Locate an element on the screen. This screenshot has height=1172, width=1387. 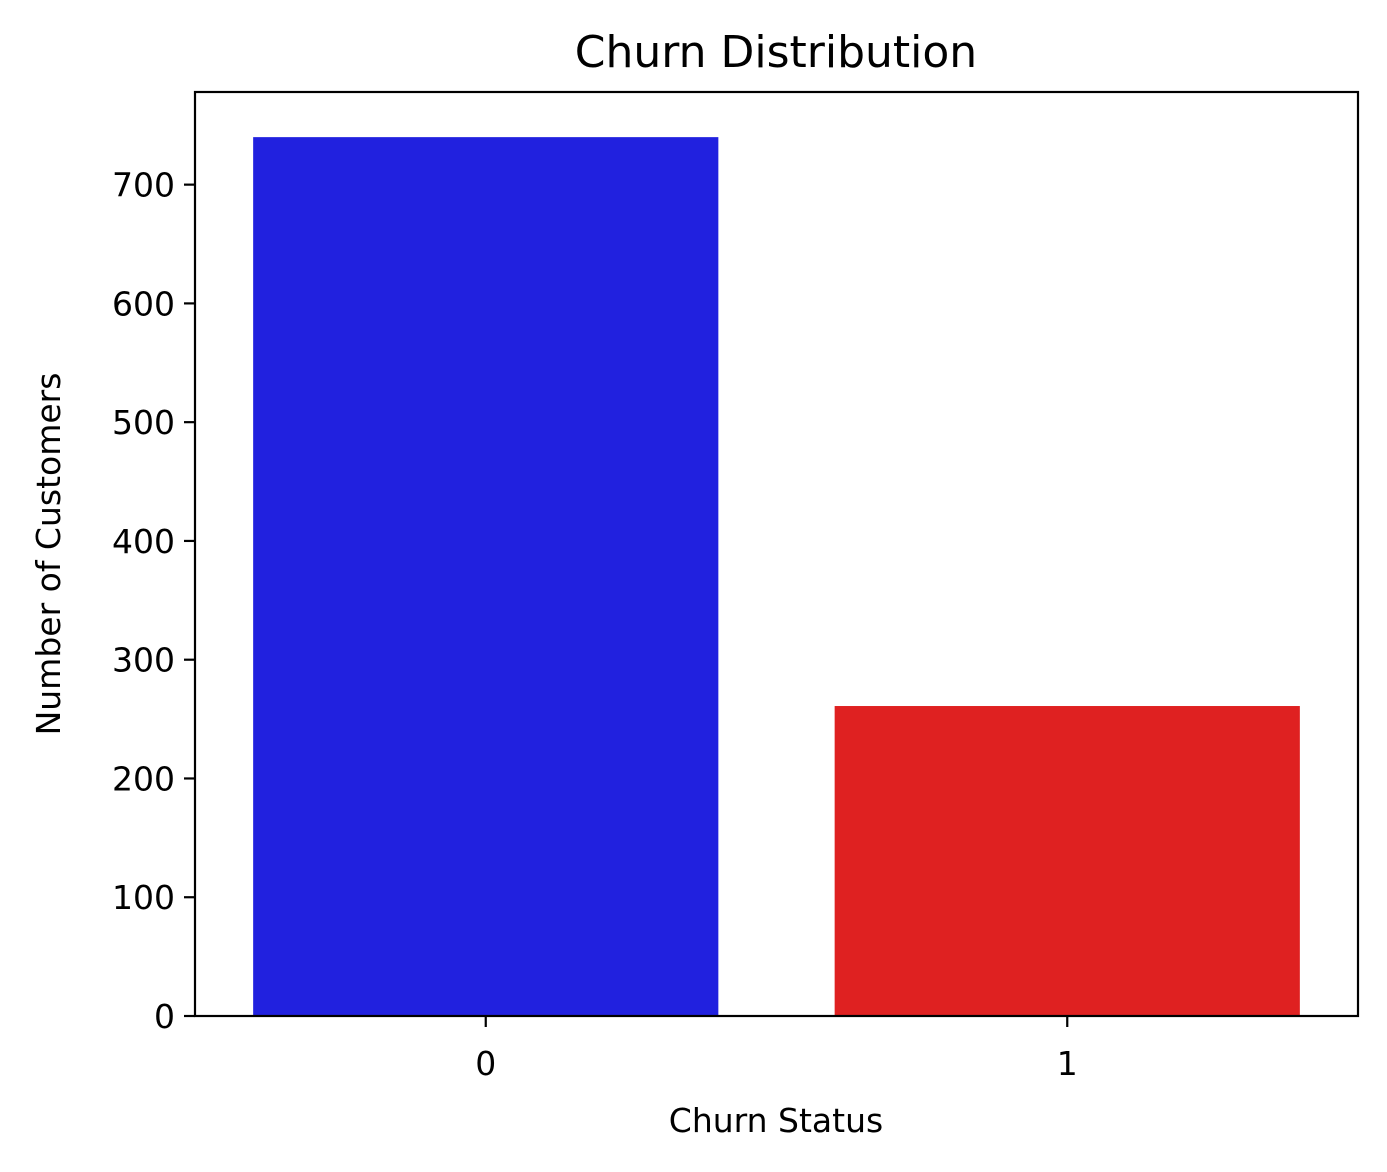
y-tick-label: 200 is located at coordinates (143, 778).